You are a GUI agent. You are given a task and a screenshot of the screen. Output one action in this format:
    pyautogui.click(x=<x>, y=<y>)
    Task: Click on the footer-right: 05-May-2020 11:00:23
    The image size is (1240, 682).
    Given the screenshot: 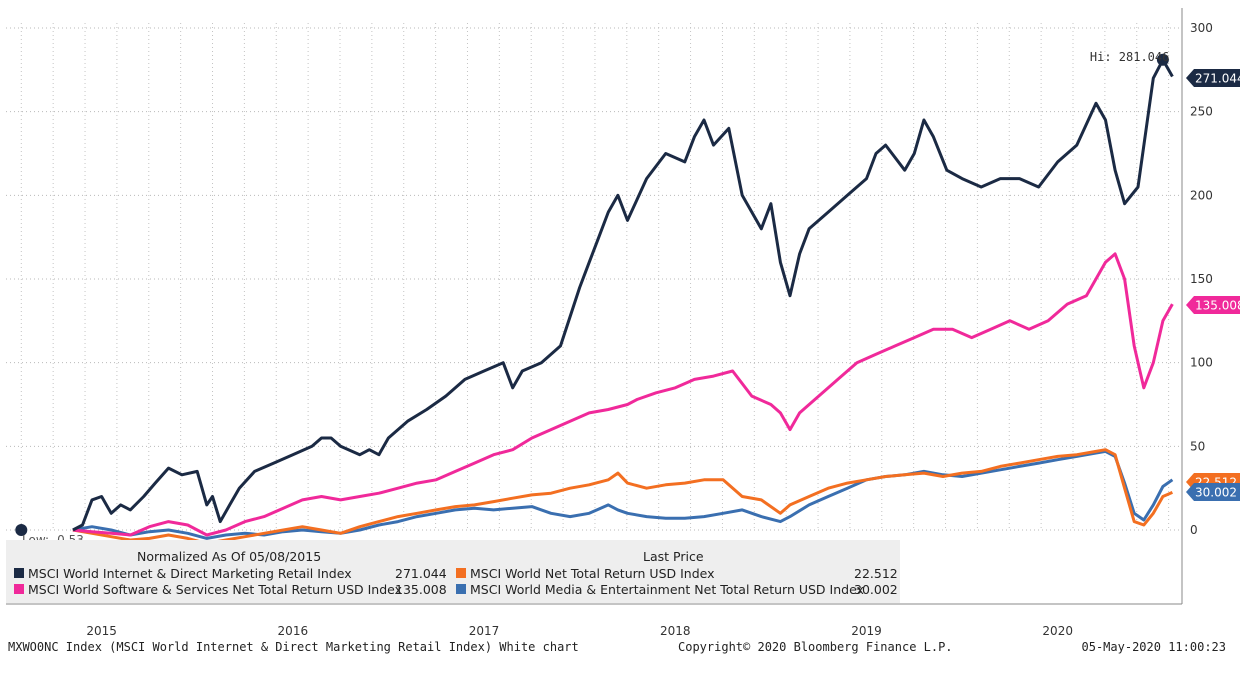 What is the action you would take?
    pyautogui.click(x=1154, y=647)
    